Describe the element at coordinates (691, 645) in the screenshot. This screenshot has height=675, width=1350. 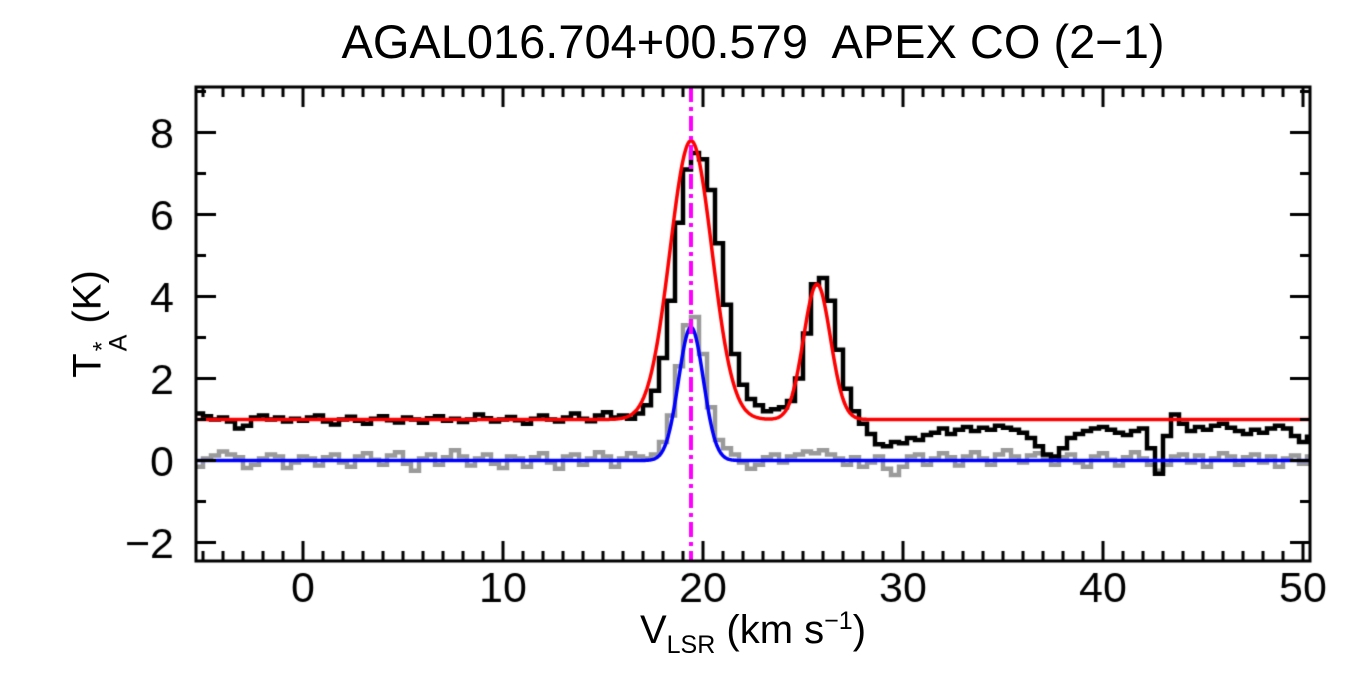
I see `x-axis-label-subscript: LSR` at that location.